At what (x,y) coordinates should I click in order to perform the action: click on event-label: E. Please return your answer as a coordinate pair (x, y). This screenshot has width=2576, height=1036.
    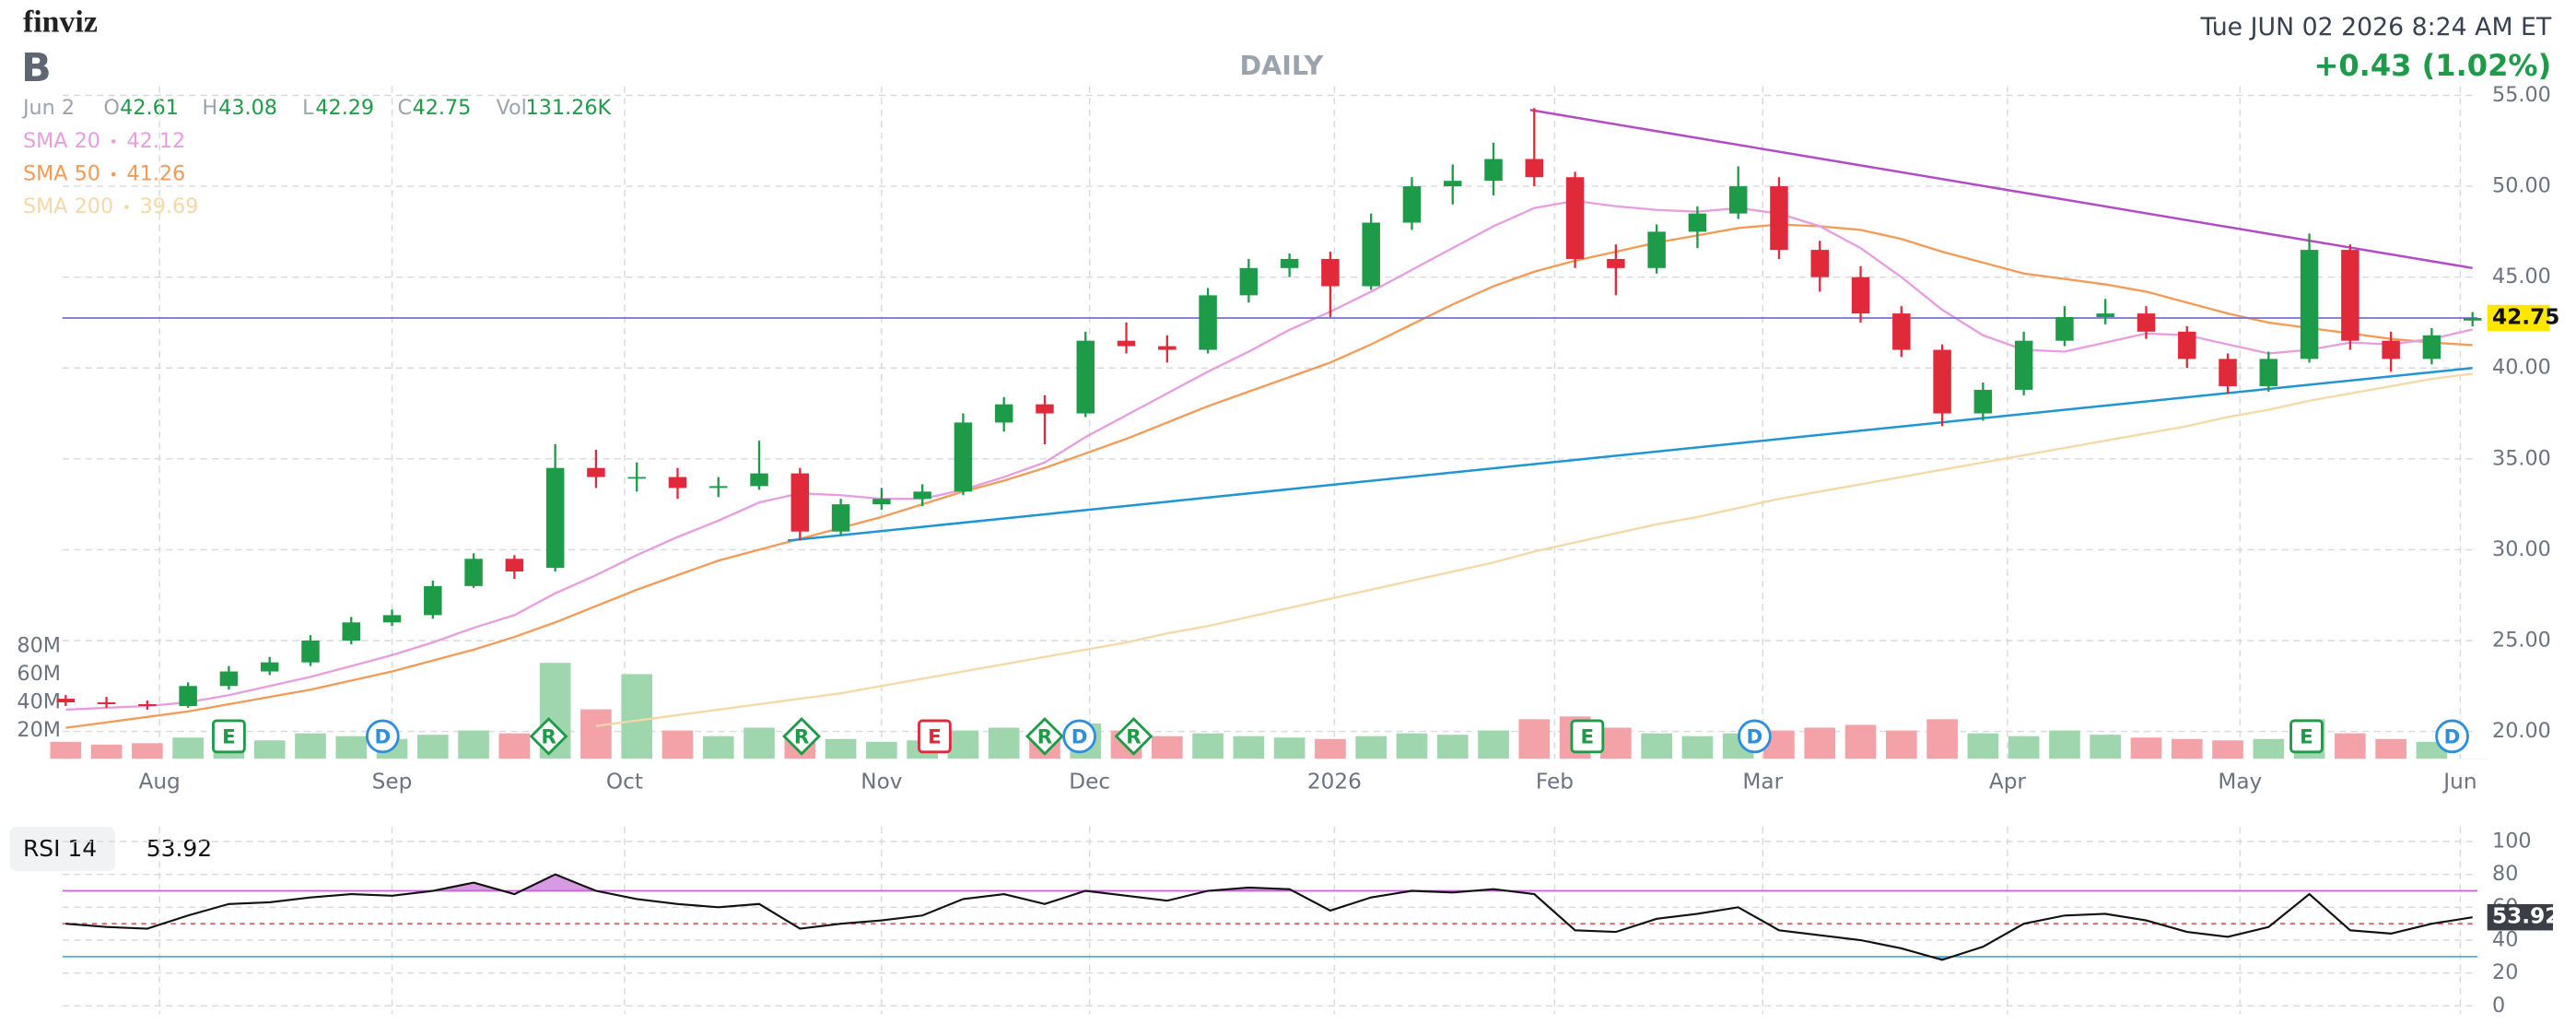
    Looking at the image, I should click on (2306, 738).